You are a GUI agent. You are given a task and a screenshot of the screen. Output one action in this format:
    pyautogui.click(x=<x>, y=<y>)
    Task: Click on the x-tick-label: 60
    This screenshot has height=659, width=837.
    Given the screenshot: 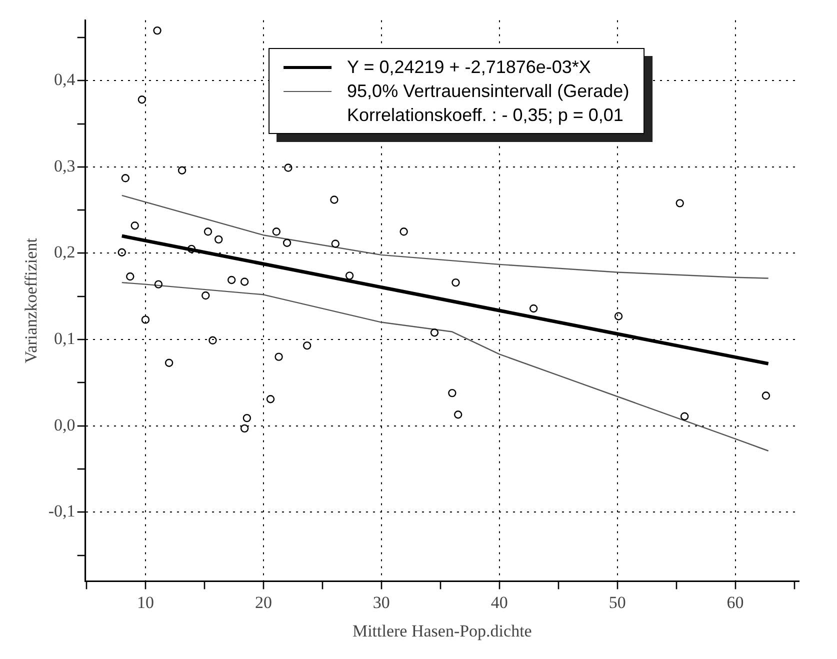 What is the action you would take?
    pyautogui.click(x=735, y=602)
    